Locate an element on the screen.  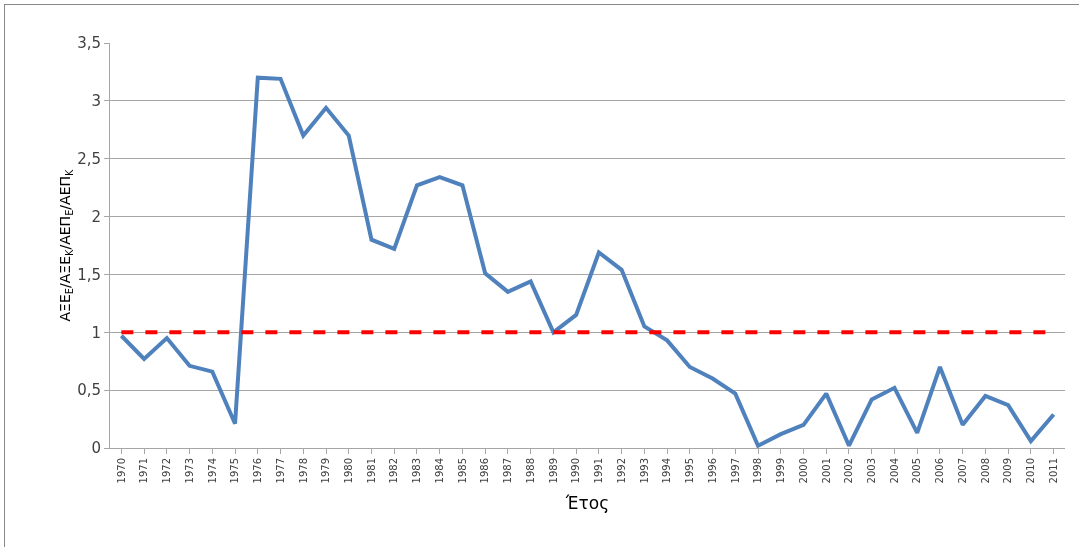
x-tick-label: 2009 is located at coordinates (1008, 471).